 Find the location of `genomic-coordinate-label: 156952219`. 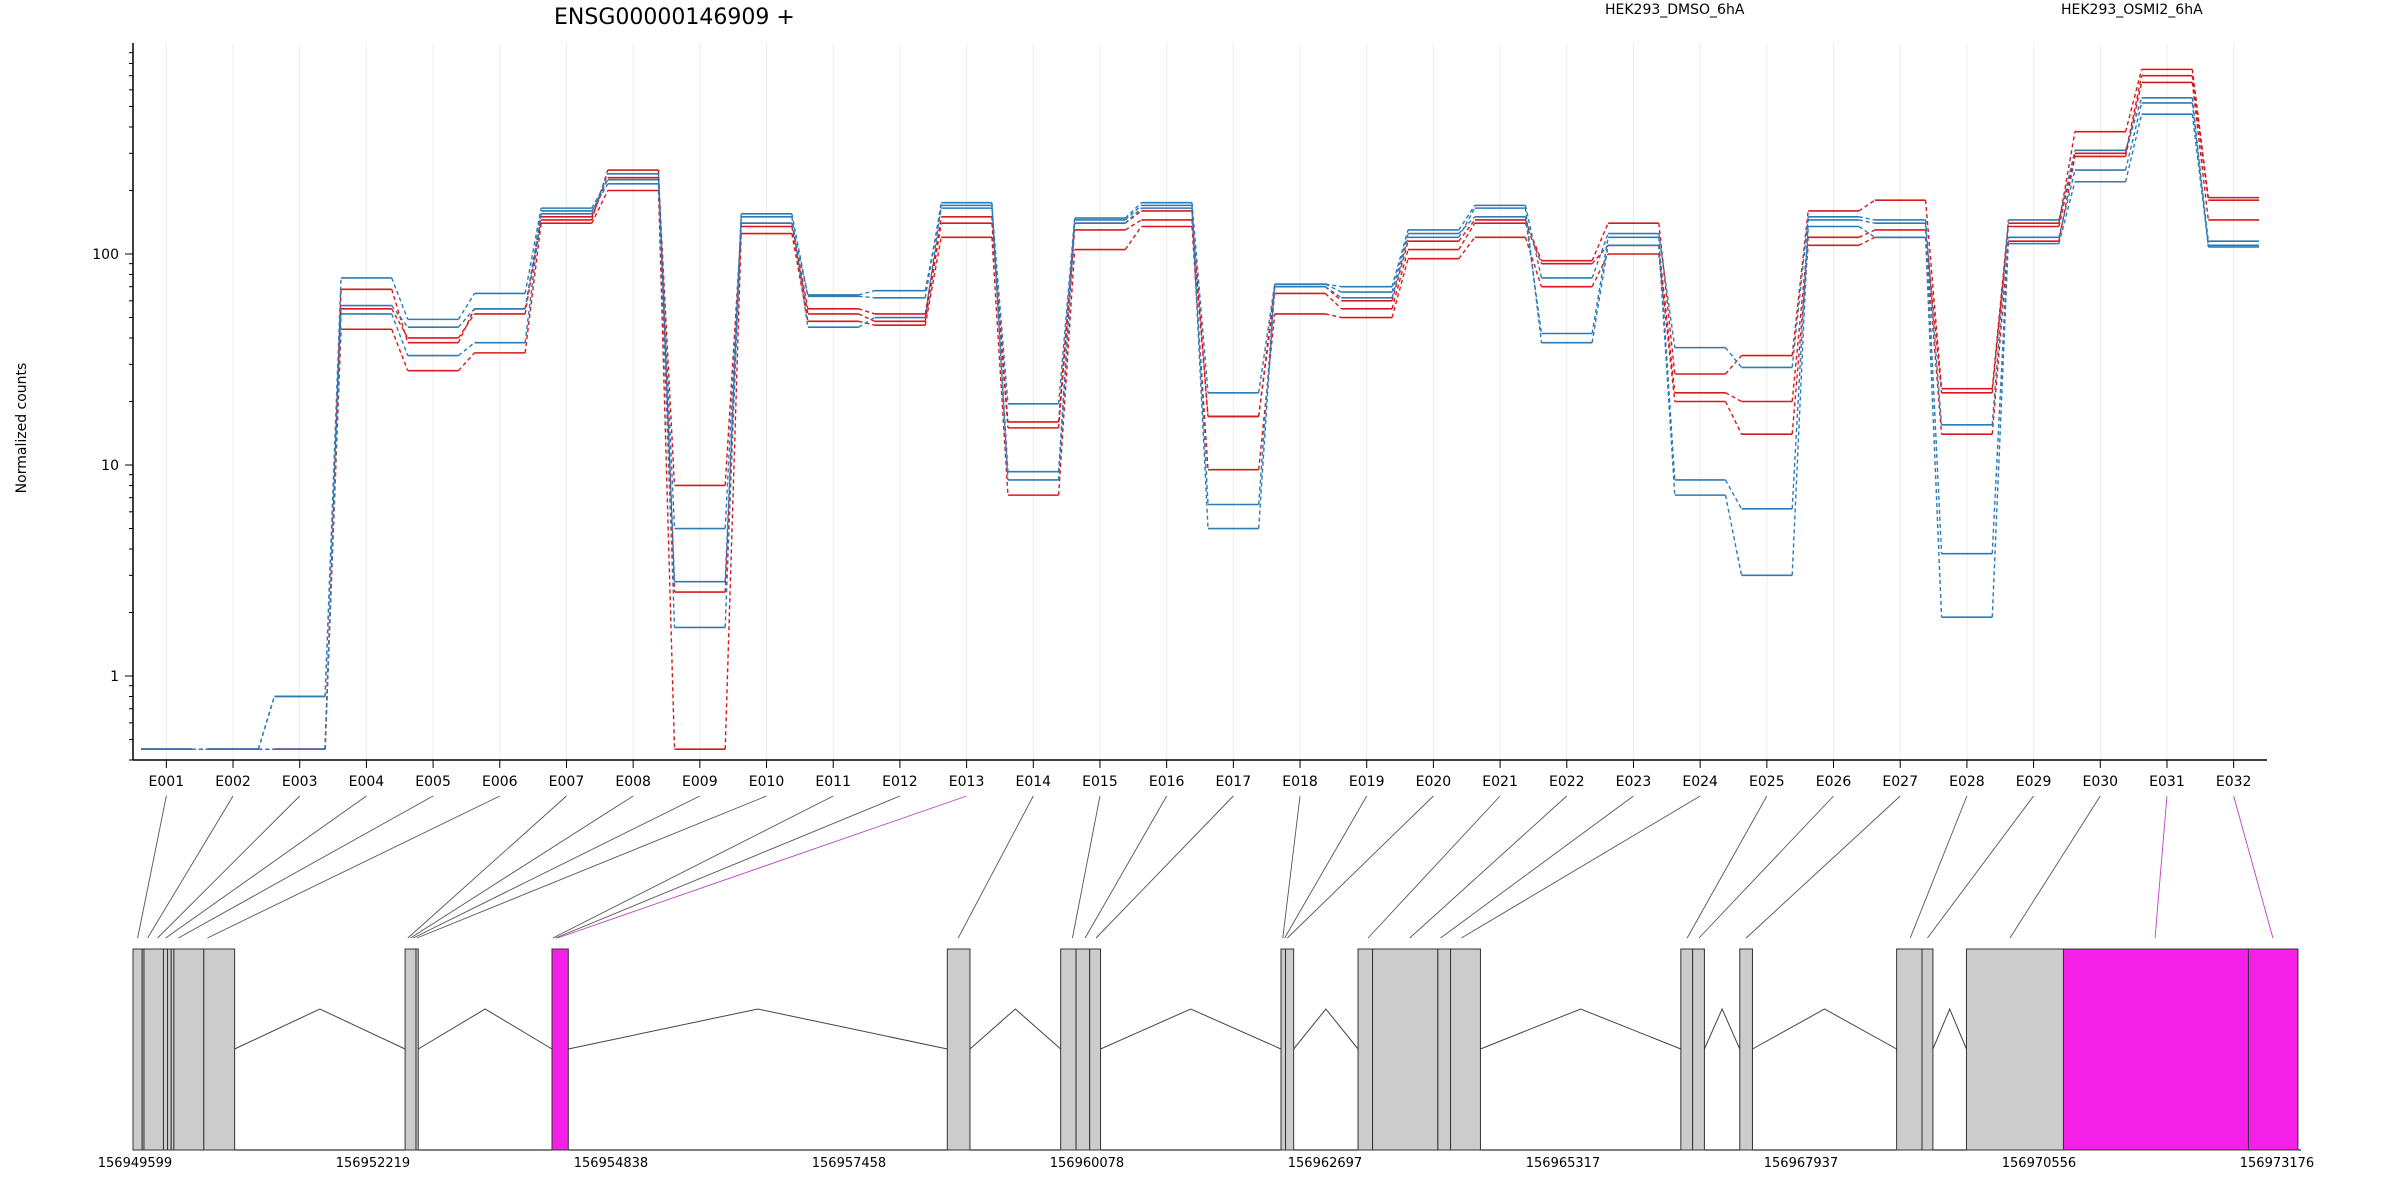

genomic-coordinate-label: 156952219 is located at coordinates (373, 1163).